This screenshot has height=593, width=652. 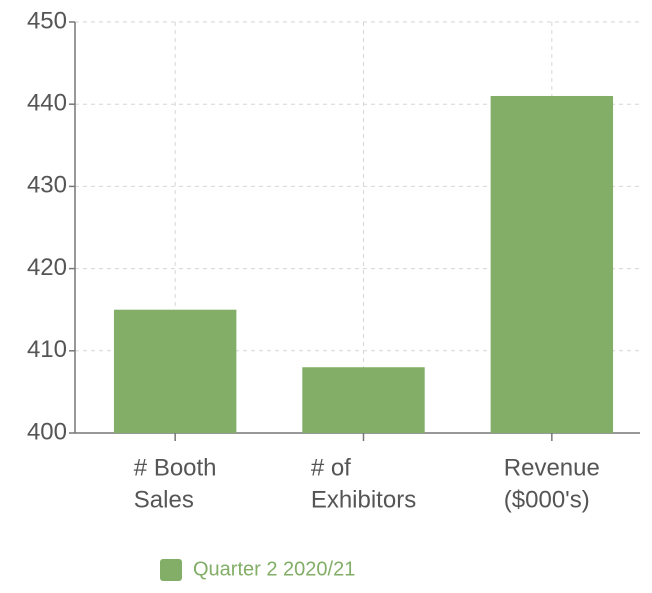 What do you see at coordinates (331, 467) in the screenshot?
I see `x-tick-label-line: # of` at bounding box center [331, 467].